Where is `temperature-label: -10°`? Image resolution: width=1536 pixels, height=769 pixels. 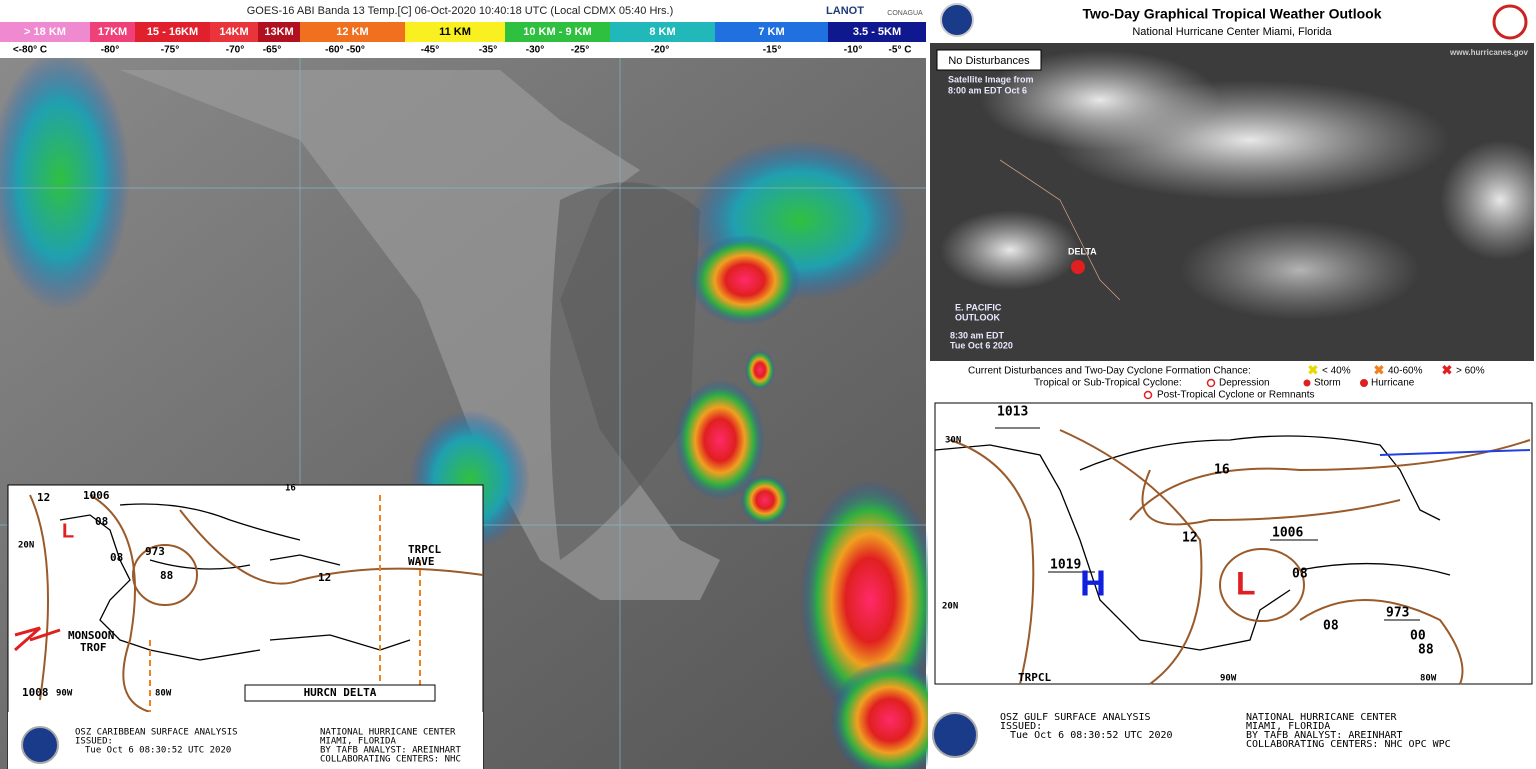
temperature-label: -10° is located at coordinates (853, 50).